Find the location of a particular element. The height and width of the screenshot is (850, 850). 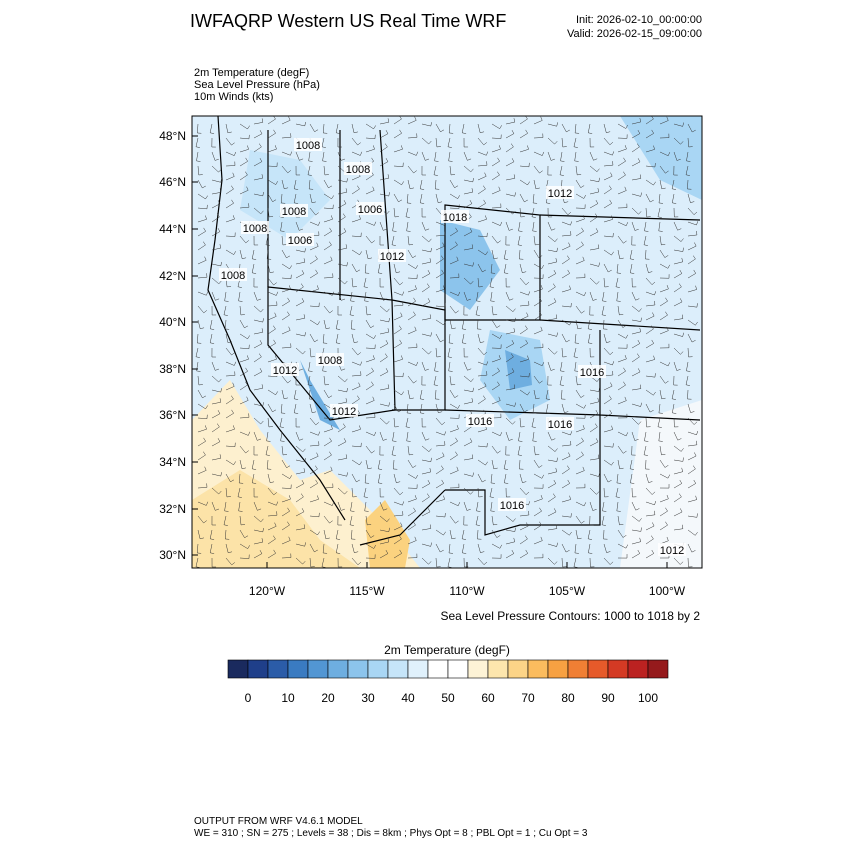

contour-label: 1018 is located at coordinates (455, 218).